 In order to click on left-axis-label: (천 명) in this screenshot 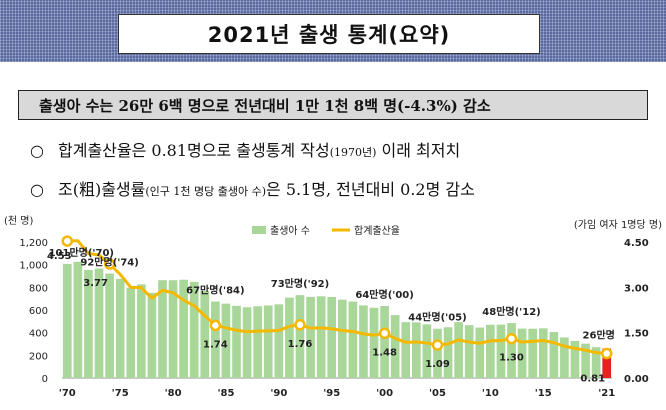, I will do `click(18, 221)`.